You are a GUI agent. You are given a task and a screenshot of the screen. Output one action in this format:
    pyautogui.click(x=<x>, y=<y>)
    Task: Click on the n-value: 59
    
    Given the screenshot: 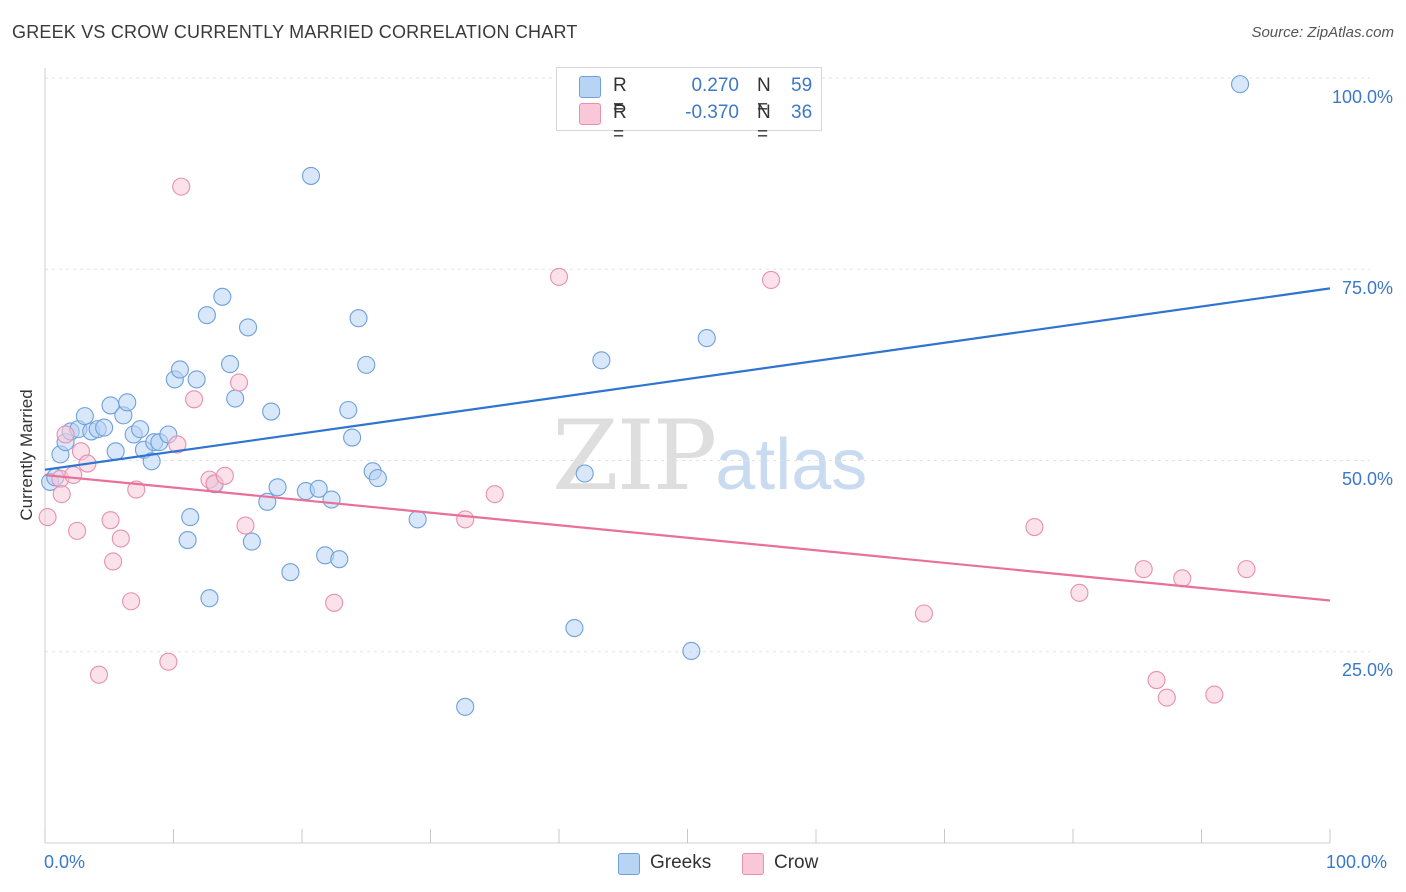 What is the action you would take?
    pyautogui.click(x=802, y=85)
    